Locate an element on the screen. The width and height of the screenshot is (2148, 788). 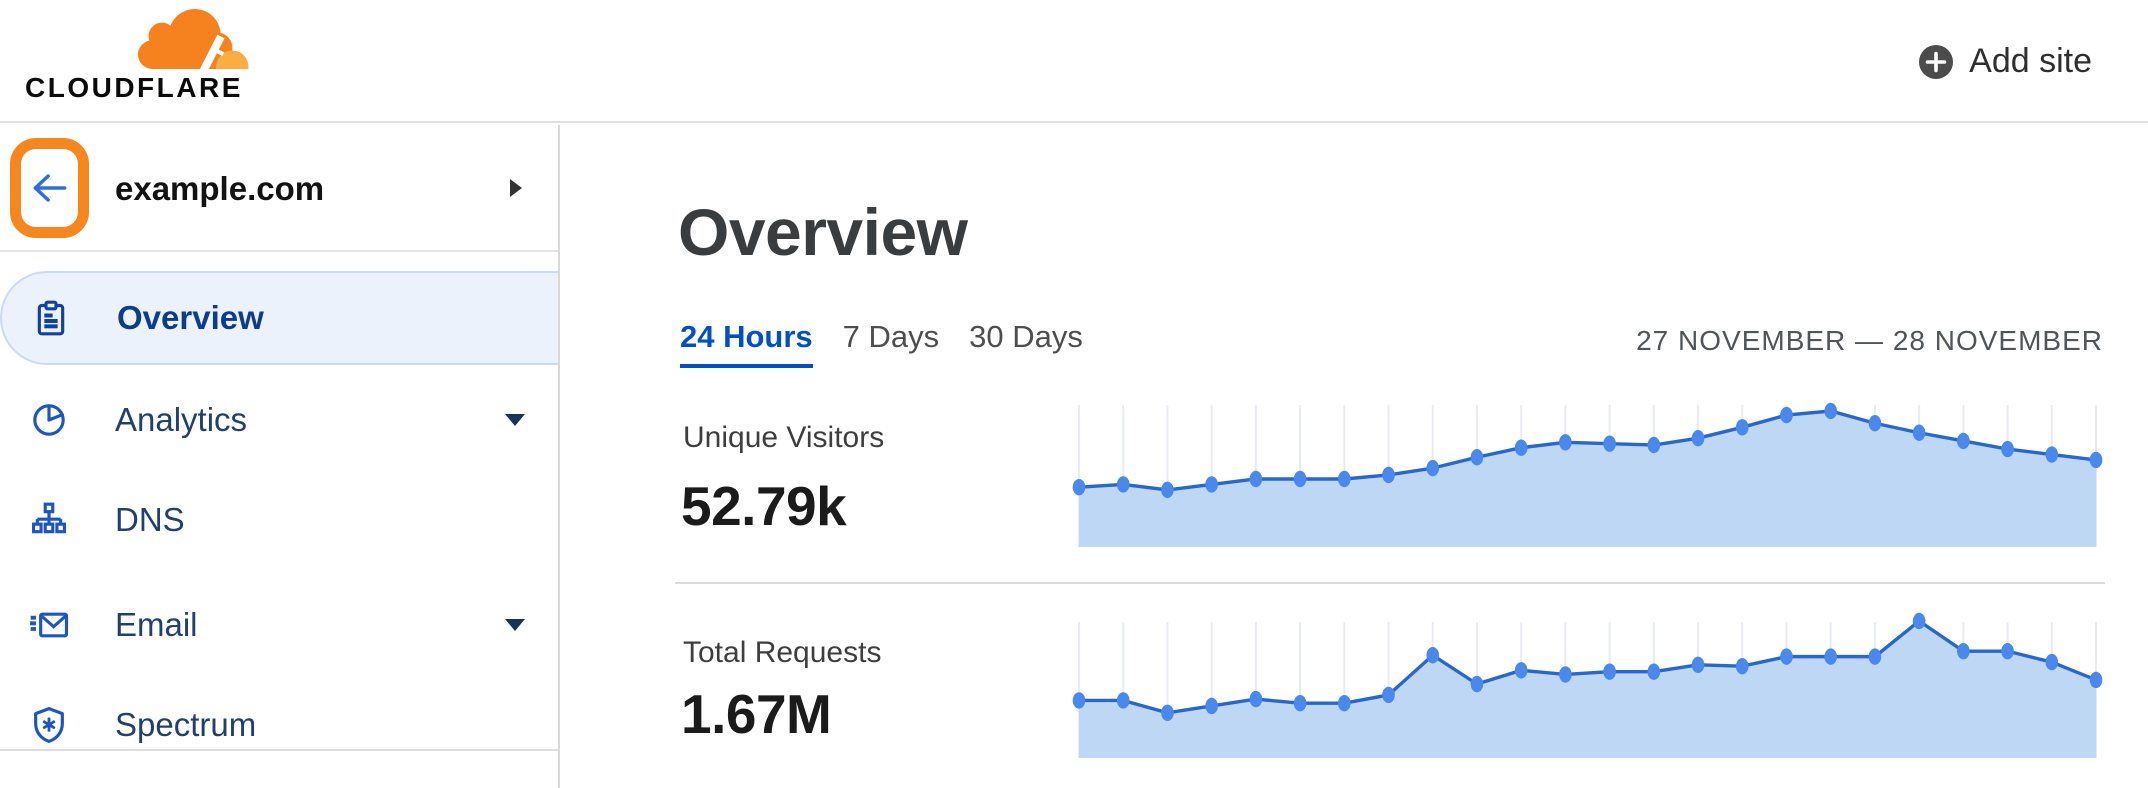
cloudflare-cloud-icon is located at coordinates (193, 39).